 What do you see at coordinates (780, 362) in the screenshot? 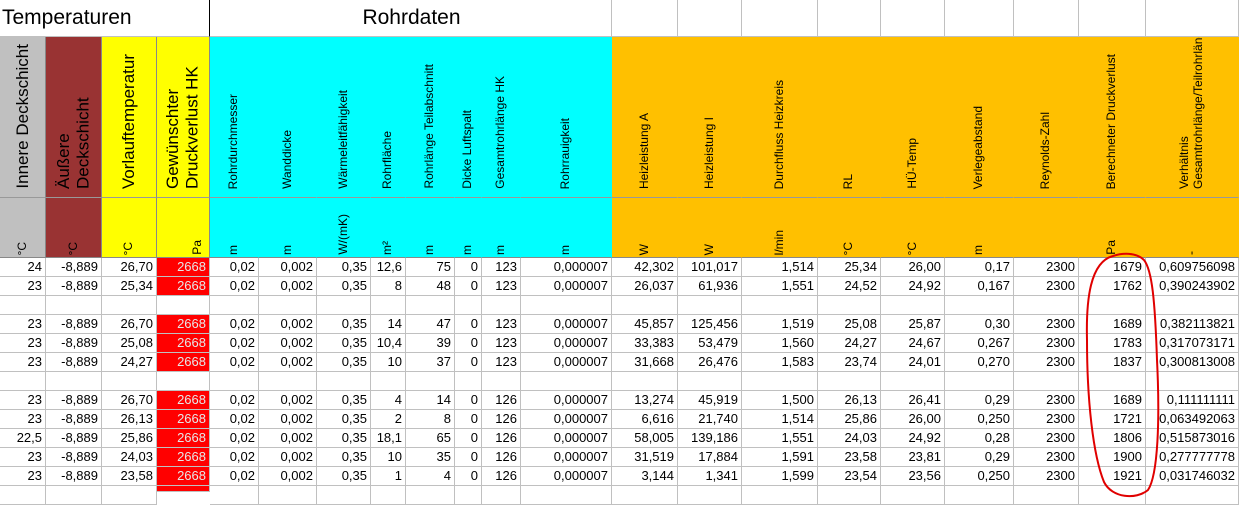
I see `table-cell: 1,583` at bounding box center [780, 362].